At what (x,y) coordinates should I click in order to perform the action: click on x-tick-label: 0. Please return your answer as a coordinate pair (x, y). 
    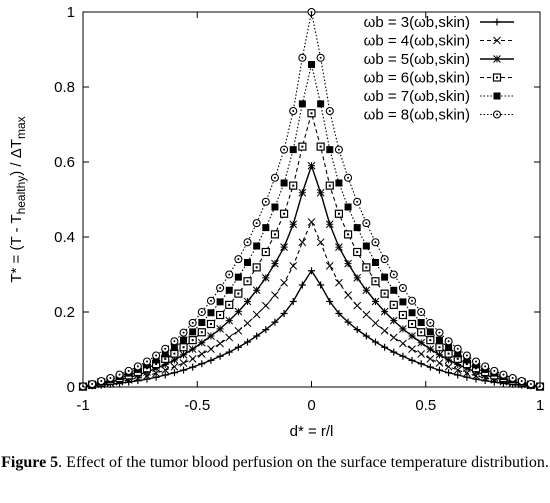
    Looking at the image, I should click on (311, 405).